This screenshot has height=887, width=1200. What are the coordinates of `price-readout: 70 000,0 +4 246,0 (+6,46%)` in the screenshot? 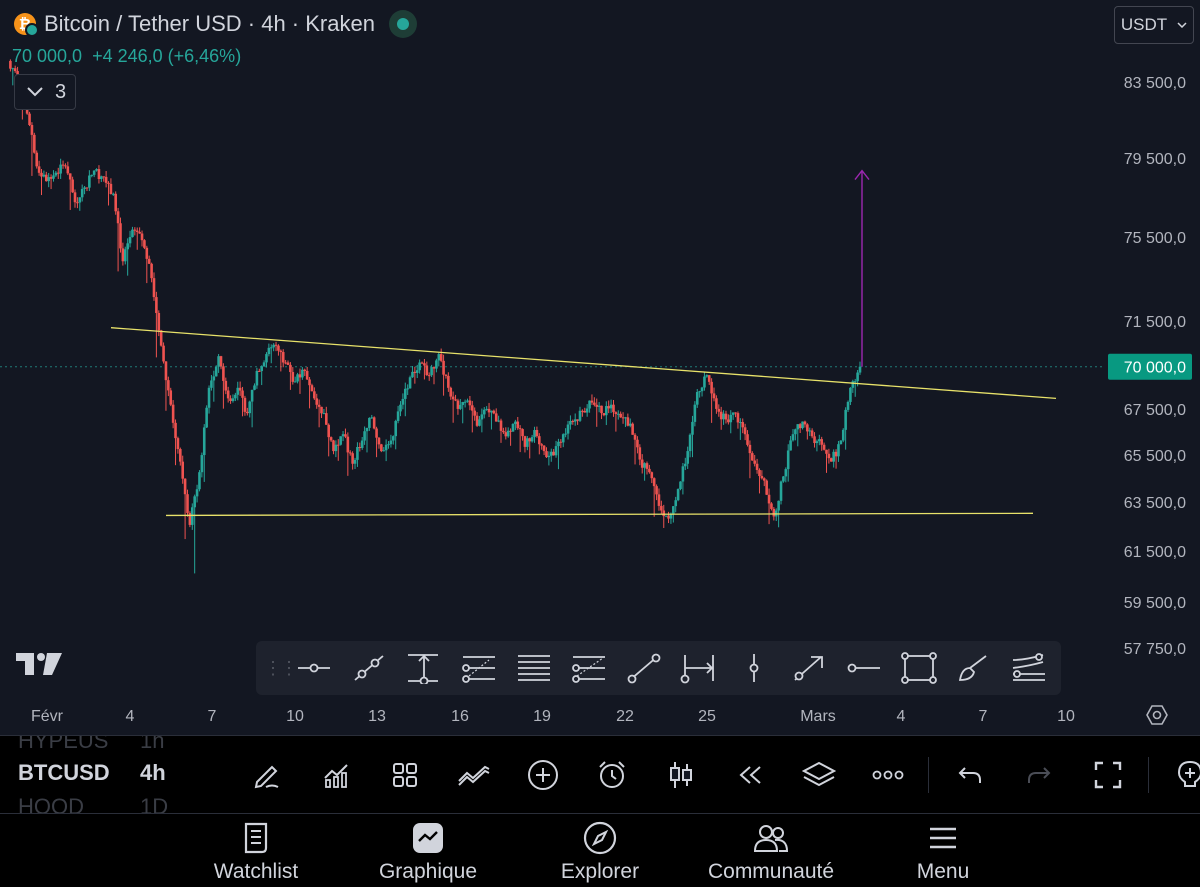 It's located at (126, 56).